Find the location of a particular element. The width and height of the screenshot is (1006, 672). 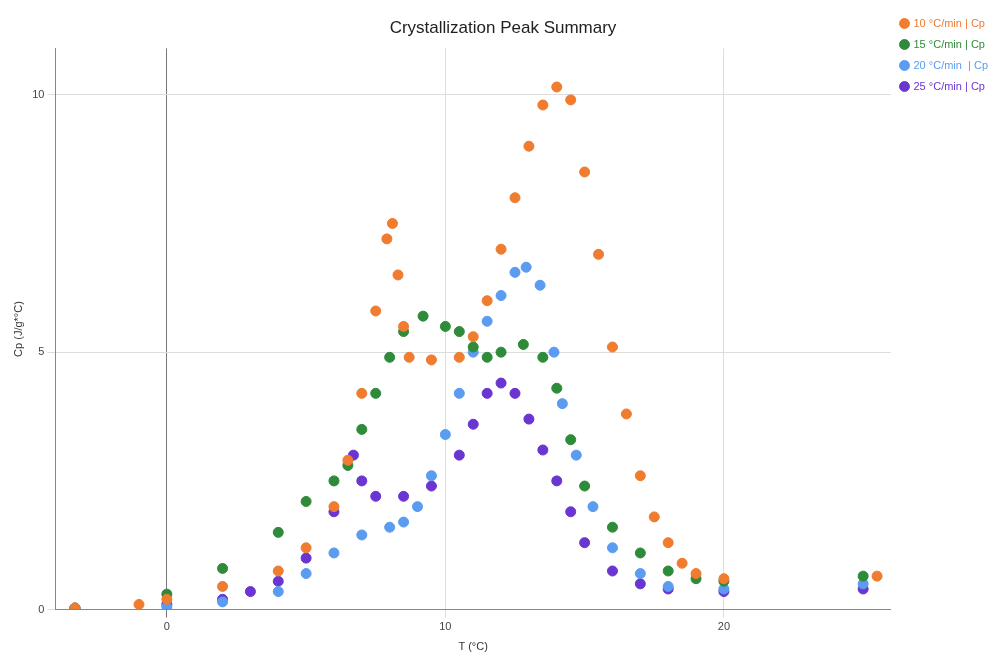

x-tick-label: 0 is located at coordinates (166, 626).